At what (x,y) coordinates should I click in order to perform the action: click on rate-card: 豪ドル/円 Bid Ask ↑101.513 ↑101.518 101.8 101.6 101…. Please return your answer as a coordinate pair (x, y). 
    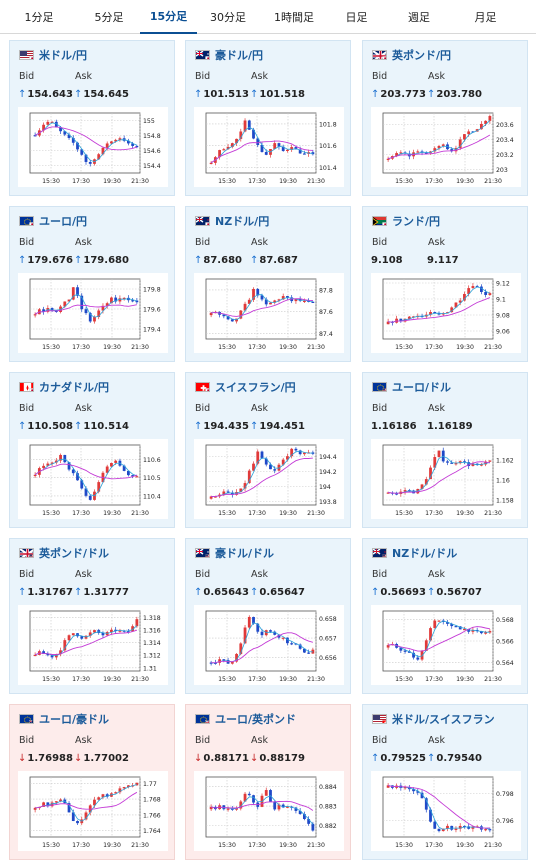
    Looking at the image, I should click on (268, 118).